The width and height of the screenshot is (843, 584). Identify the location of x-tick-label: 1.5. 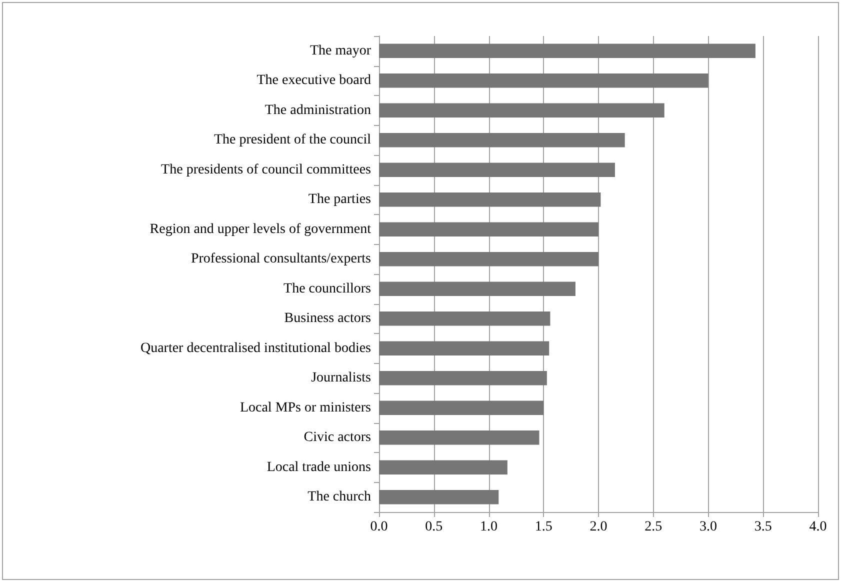
(543, 527).